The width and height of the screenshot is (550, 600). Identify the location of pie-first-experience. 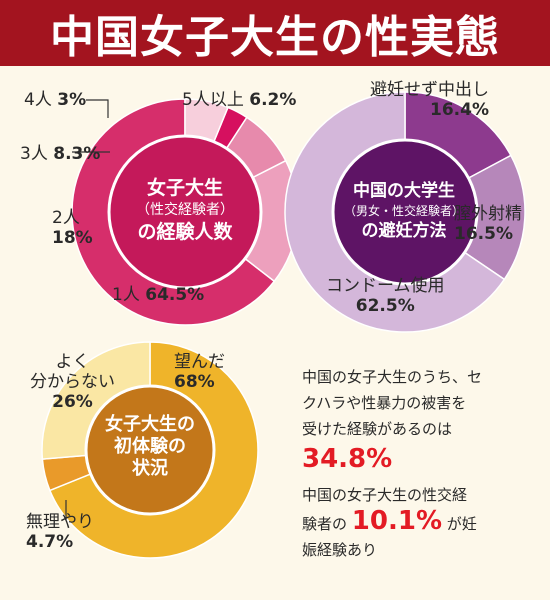
(150, 450).